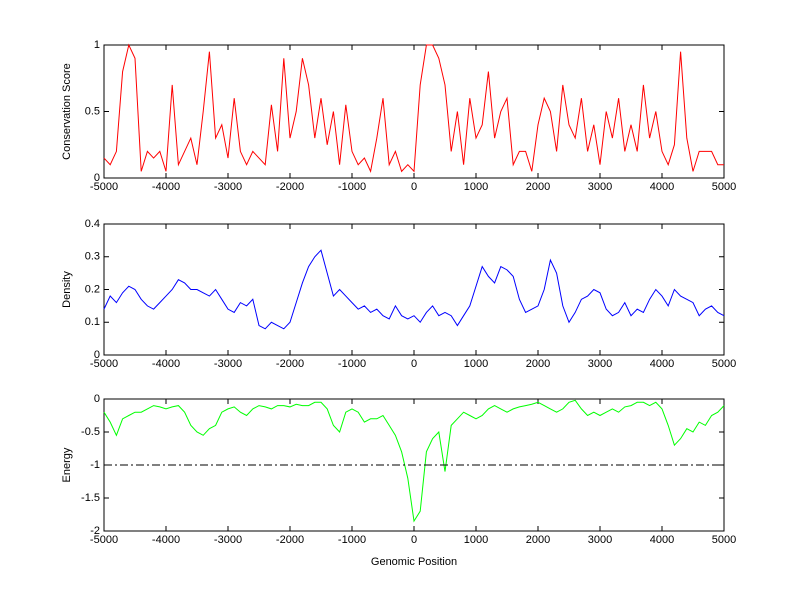  Describe the element at coordinates (414, 562) in the screenshot. I see `x-axis-label: Genomic Position` at that location.